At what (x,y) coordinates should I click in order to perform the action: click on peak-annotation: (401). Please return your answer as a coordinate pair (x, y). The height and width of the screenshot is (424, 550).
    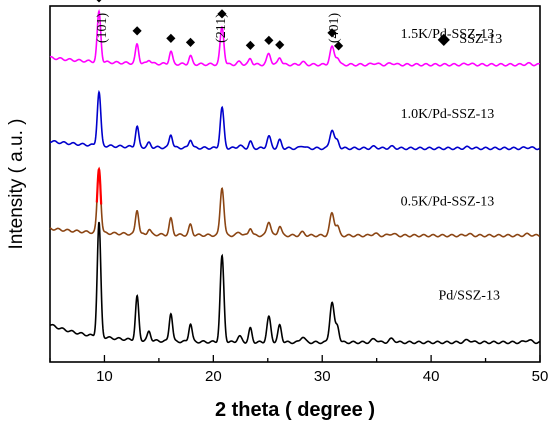
    Looking at the image, I should click on (334, 28).